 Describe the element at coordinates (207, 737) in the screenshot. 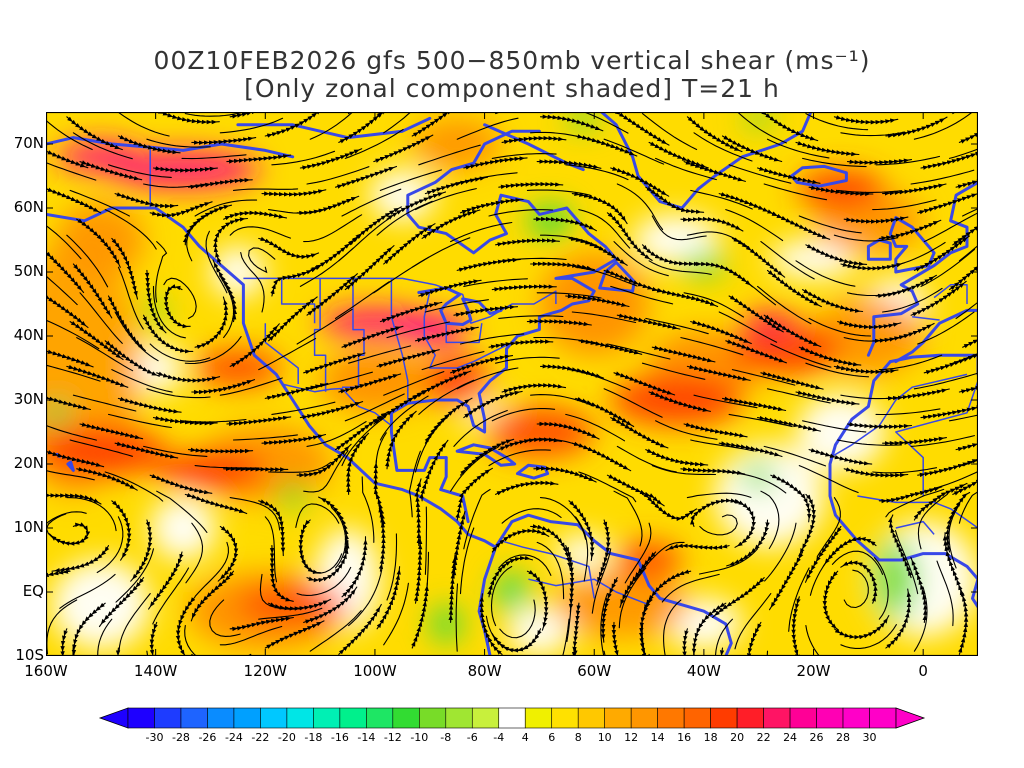

I see `colorbar-label: -26` at that location.